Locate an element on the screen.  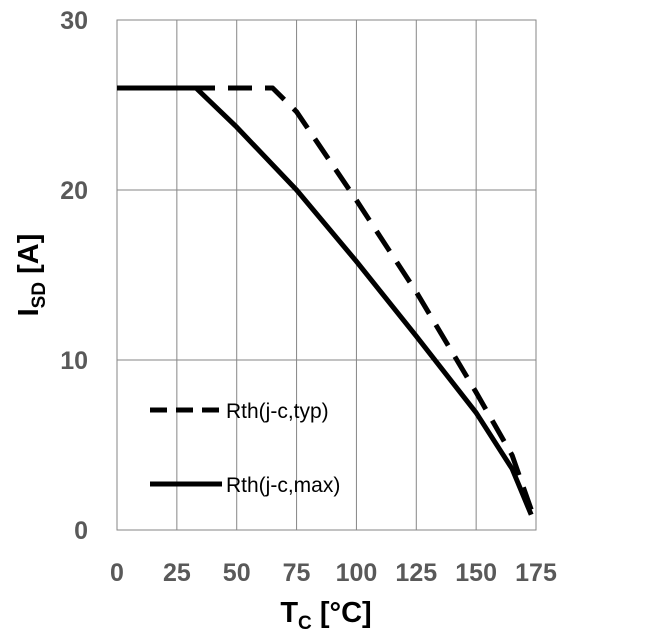
legend: Rth(j-c,typ) Rth(j-c,max) is located at coordinates (245, 448).